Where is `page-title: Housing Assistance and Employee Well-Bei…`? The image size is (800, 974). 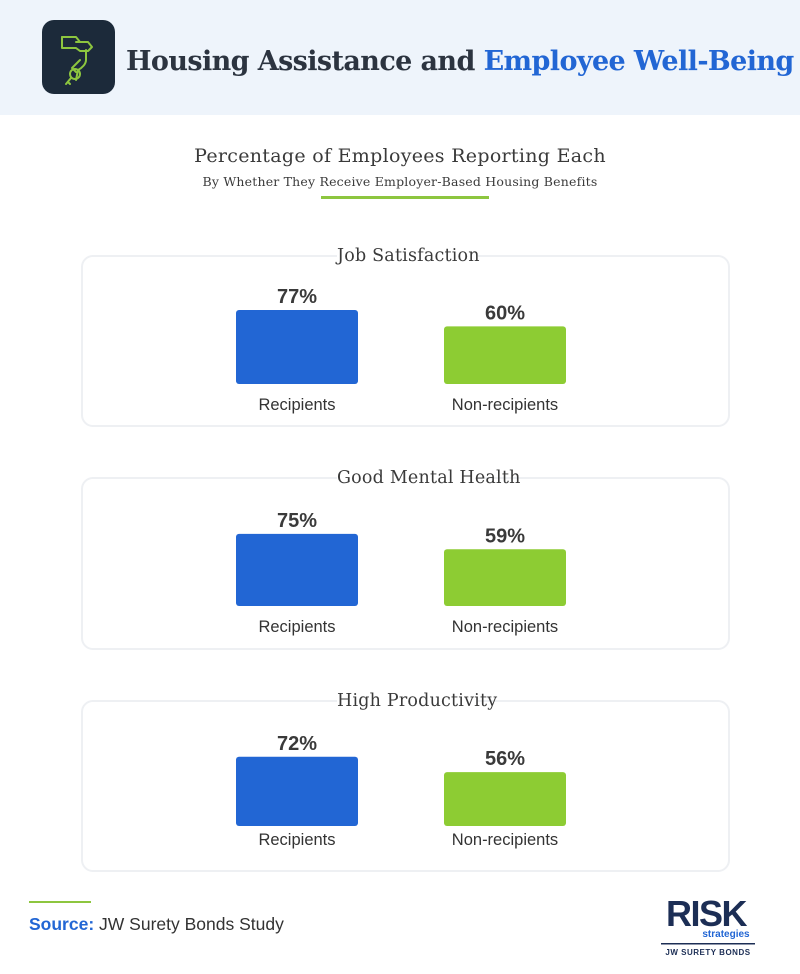
page-title: Housing Assistance and Employee Well-Bei… is located at coordinates (460, 62).